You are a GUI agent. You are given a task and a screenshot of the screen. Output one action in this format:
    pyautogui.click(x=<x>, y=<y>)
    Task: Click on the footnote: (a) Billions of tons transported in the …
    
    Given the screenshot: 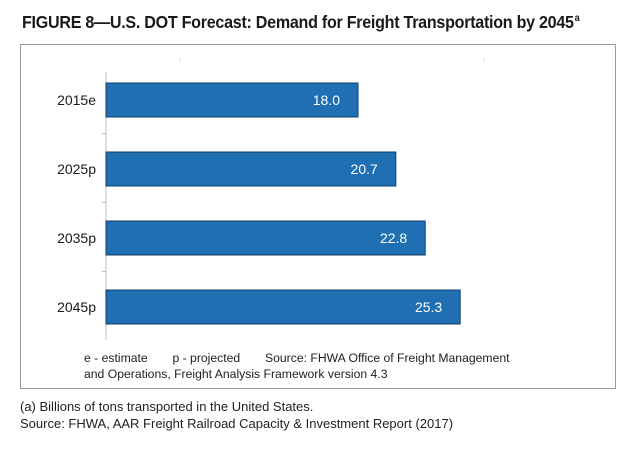 What is the action you would take?
    pyautogui.click(x=236, y=415)
    